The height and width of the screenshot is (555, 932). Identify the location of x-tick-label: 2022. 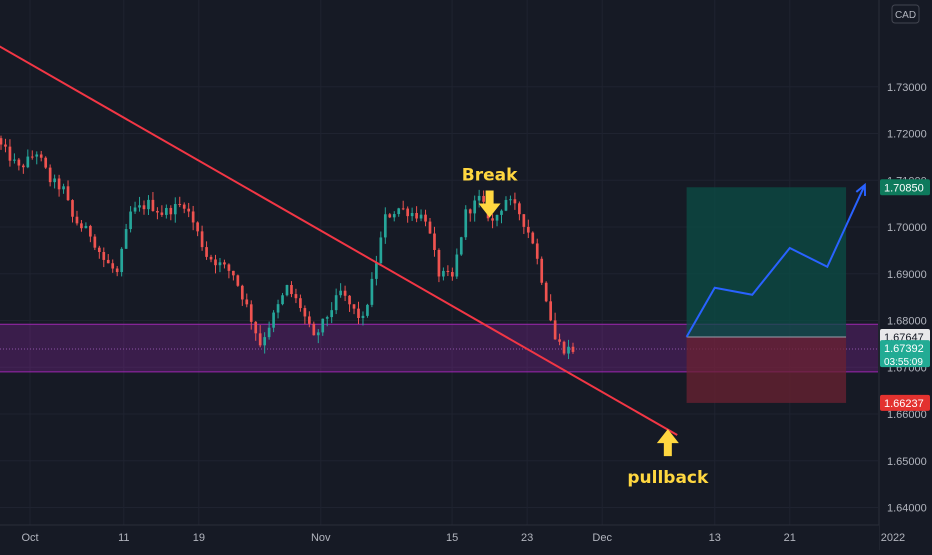
(893, 538).